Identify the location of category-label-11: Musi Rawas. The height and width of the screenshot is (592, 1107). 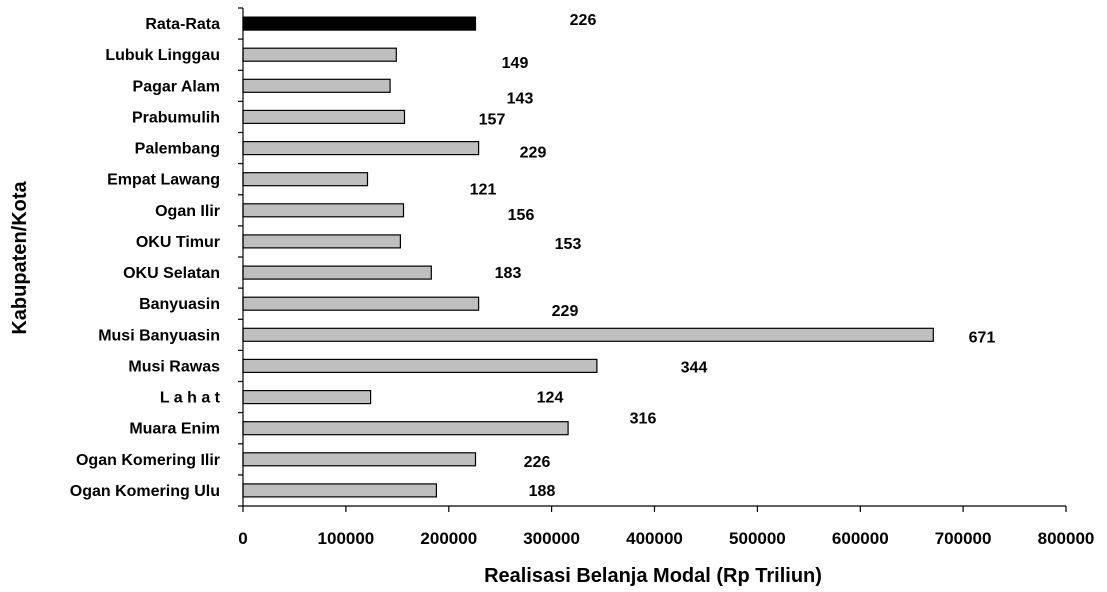
(174, 366).